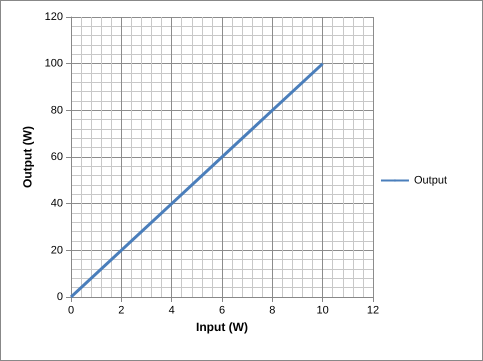 The image size is (483, 361). What do you see at coordinates (59, 297) in the screenshot?
I see `y-tick-label: 0` at bounding box center [59, 297].